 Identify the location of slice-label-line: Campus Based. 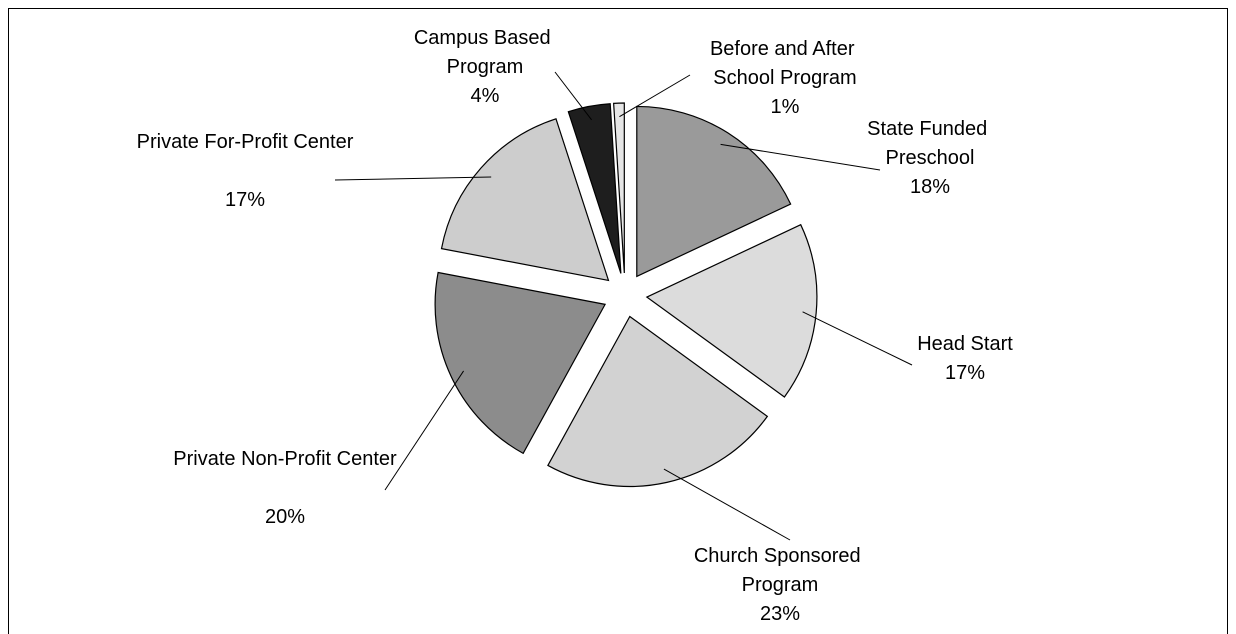
(485, 38).